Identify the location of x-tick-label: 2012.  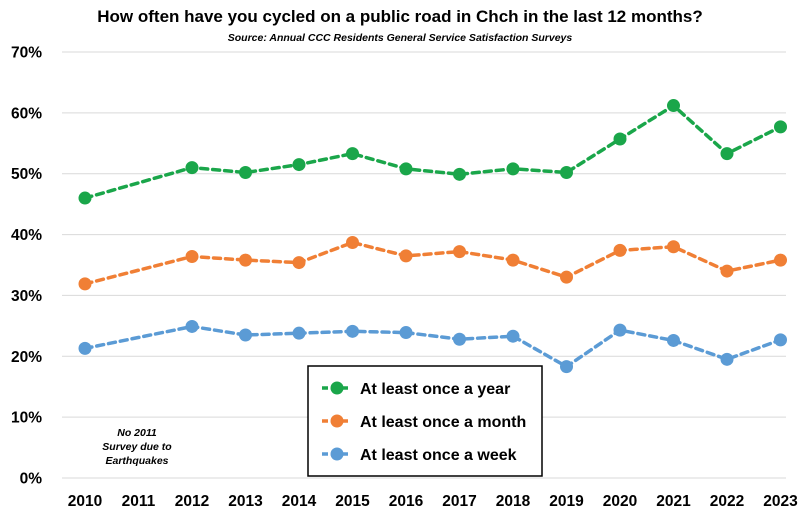
(192, 501).